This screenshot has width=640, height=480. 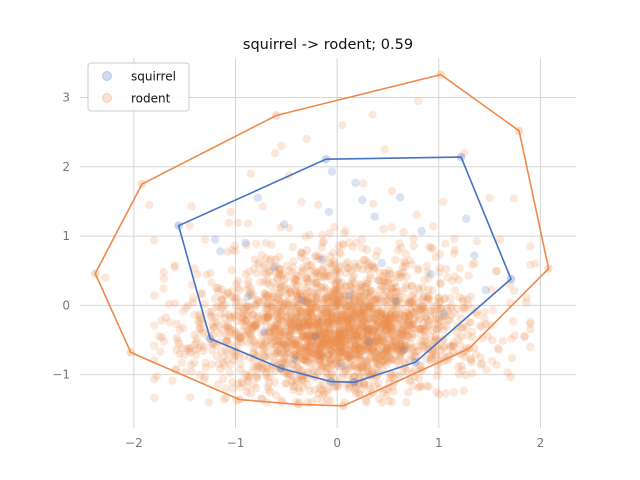 I want to click on squirrel-point, so click(x=466, y=218).